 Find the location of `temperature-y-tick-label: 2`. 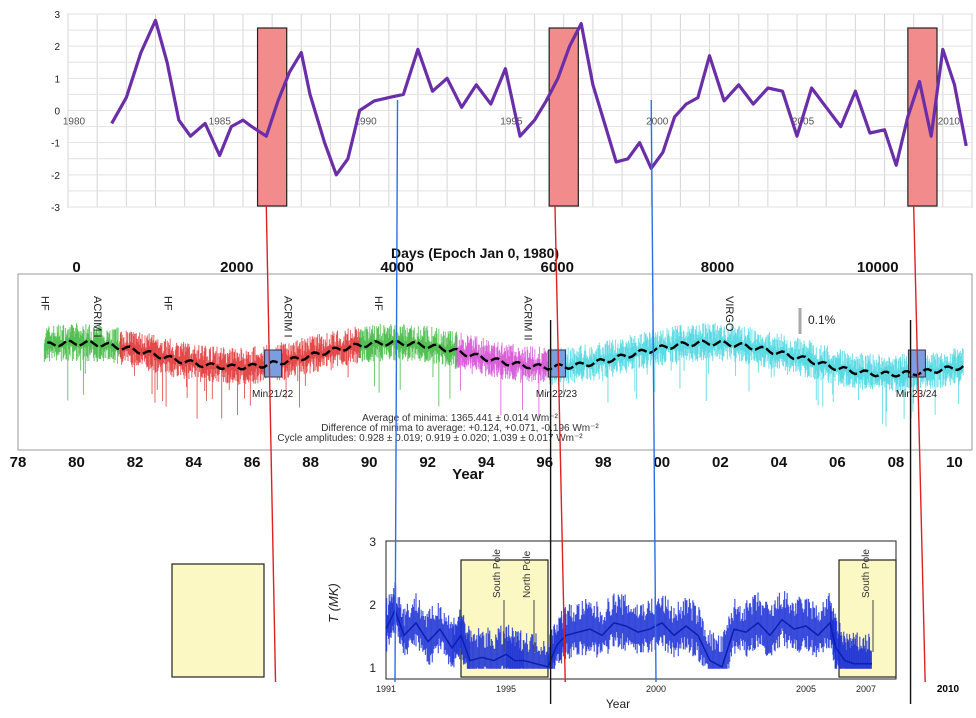

temperature-y-tick-label: 2 is located at coordinates (372, 605).